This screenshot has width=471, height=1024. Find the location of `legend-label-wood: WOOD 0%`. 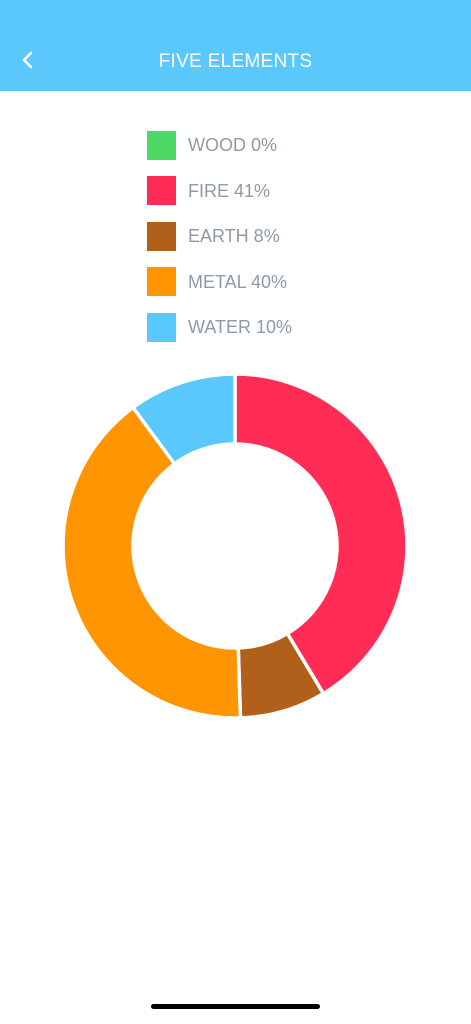

legend-label-wood: WOOD 0% is located at coordinates (233, 145).